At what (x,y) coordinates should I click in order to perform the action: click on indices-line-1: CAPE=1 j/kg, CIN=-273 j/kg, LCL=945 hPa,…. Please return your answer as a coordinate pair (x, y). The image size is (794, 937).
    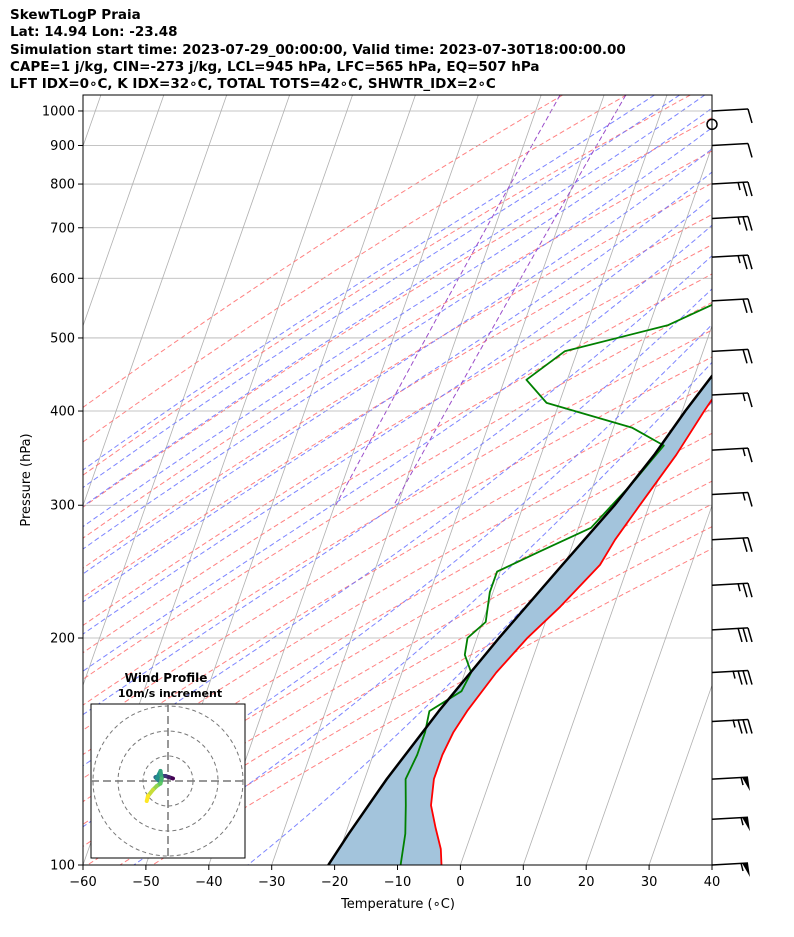
    Looking at the image, I should click on (275, 66).